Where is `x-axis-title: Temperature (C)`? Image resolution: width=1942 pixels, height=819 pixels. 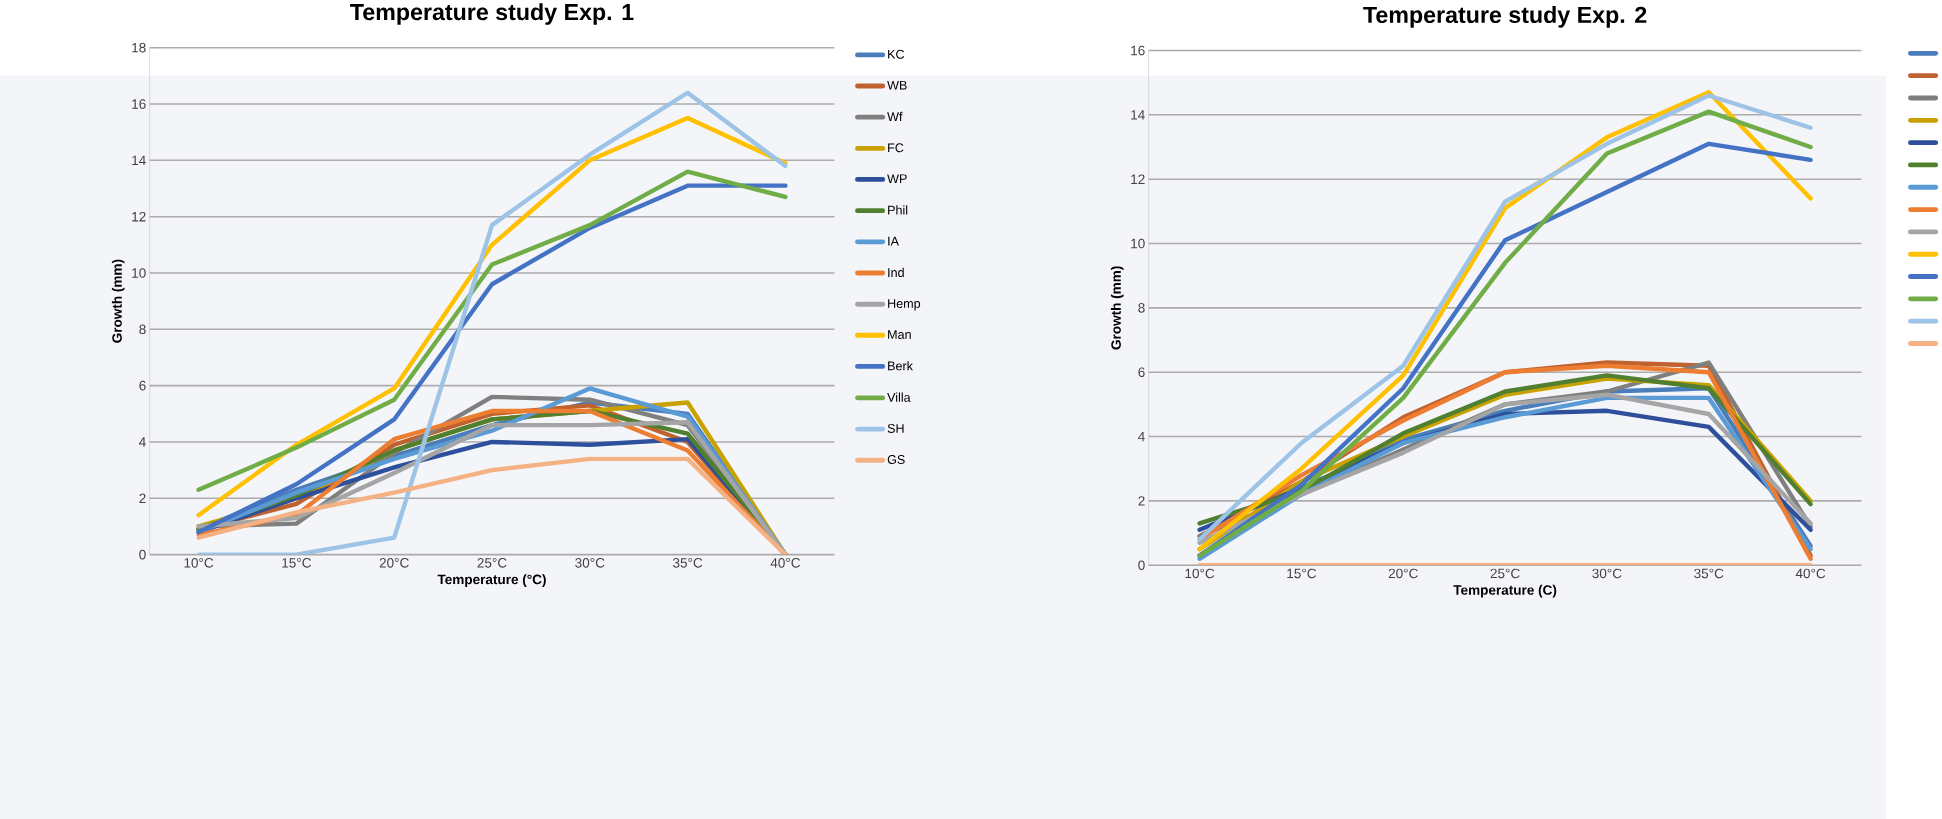 x-axis-title: Temperature (C) is located at coordinates (1505, 591).